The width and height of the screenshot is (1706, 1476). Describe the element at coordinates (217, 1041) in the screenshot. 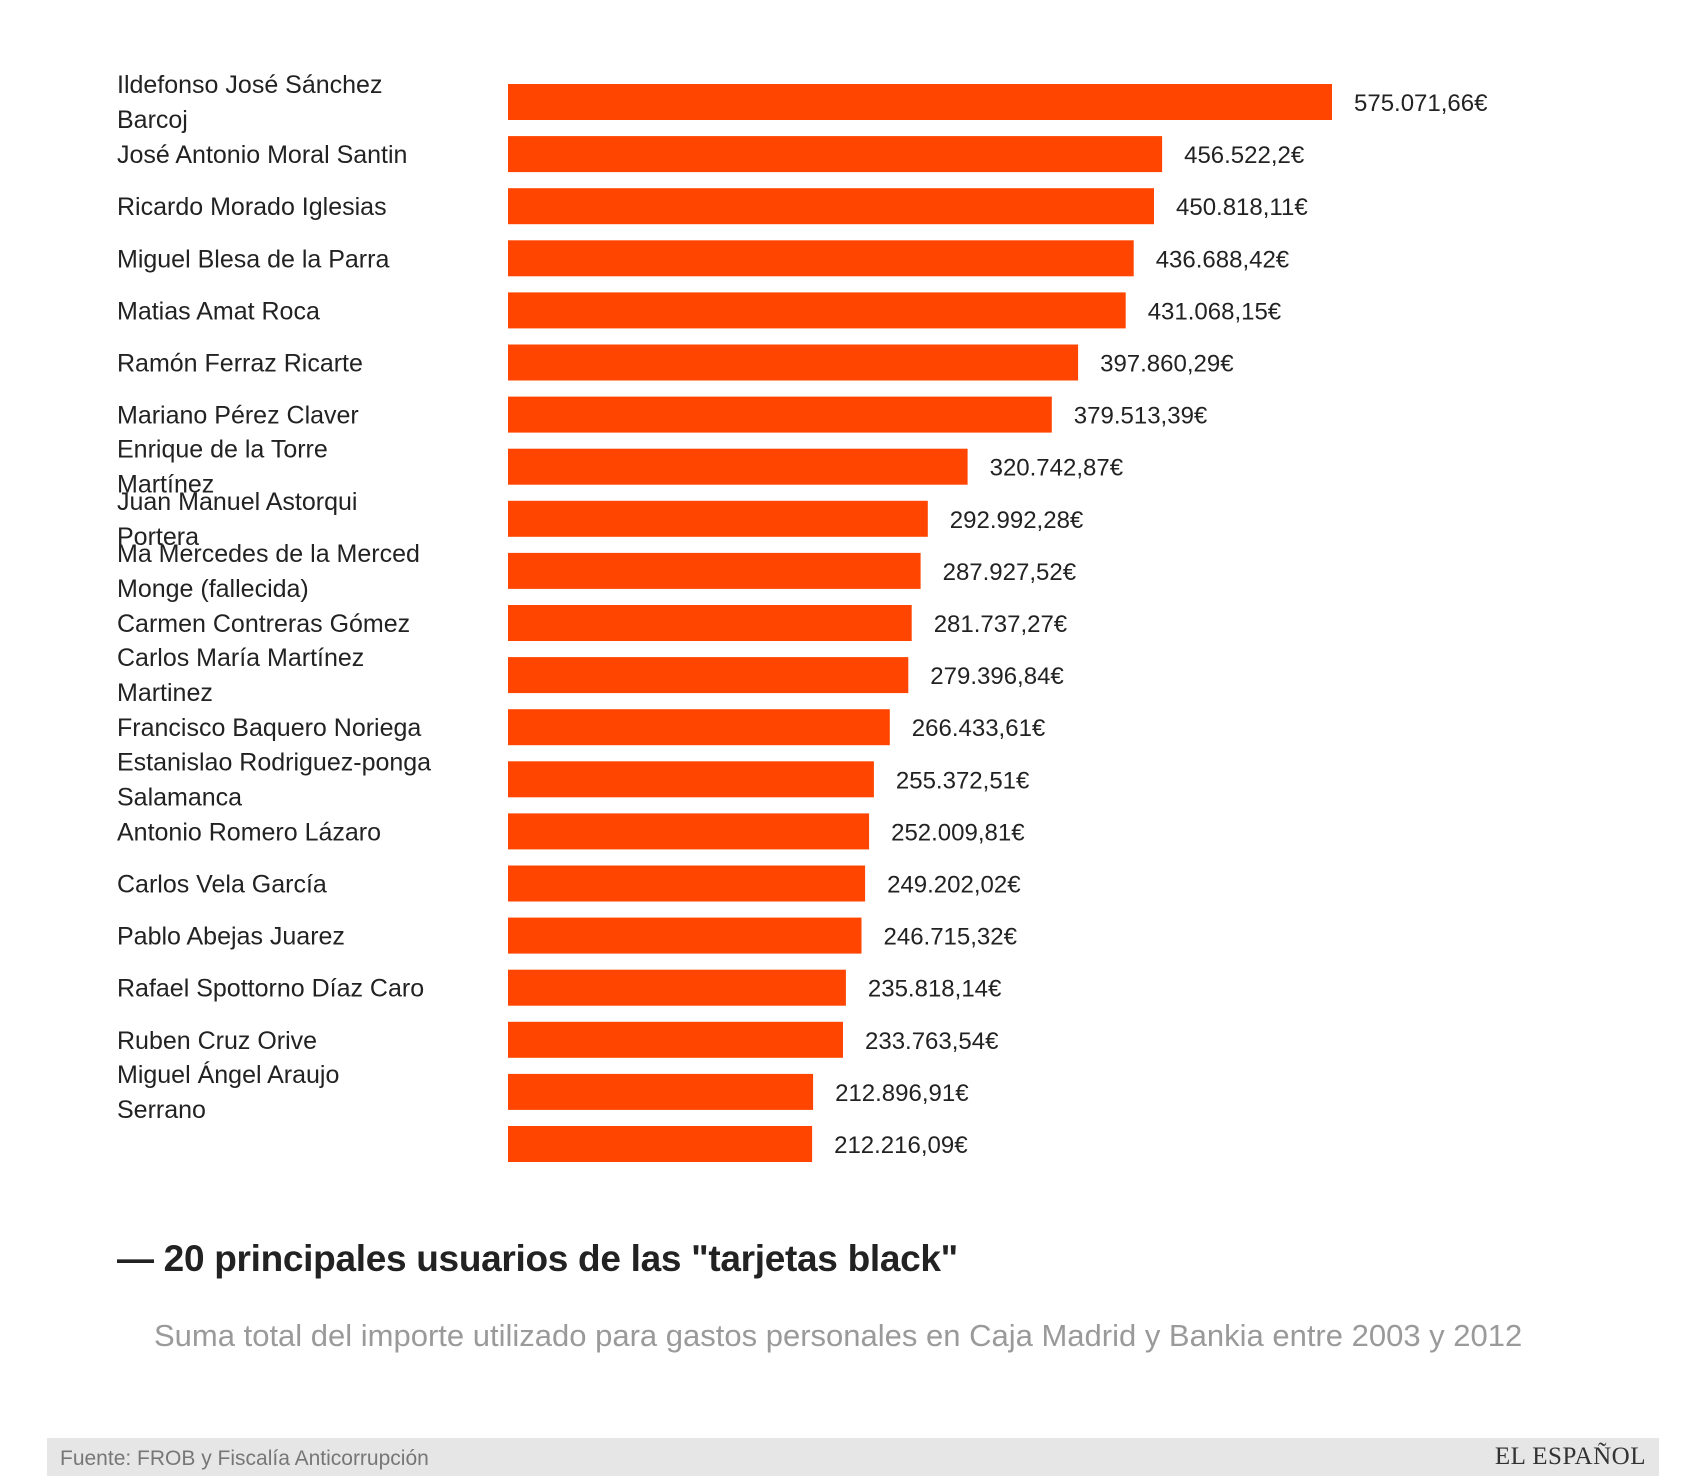

I see `category-label: Ruben Cruz Orive` at that location.